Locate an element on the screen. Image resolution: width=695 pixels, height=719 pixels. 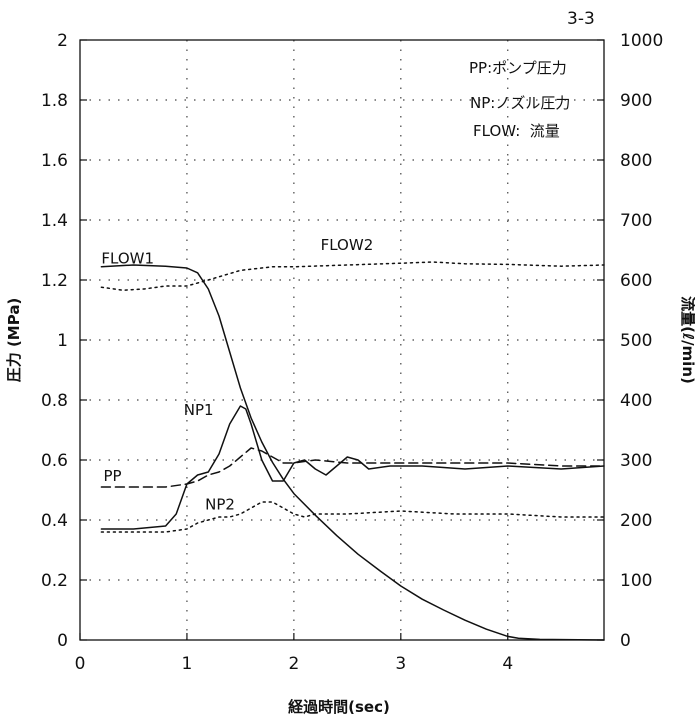
series-line-np1 is located at coordinates (352, 467).